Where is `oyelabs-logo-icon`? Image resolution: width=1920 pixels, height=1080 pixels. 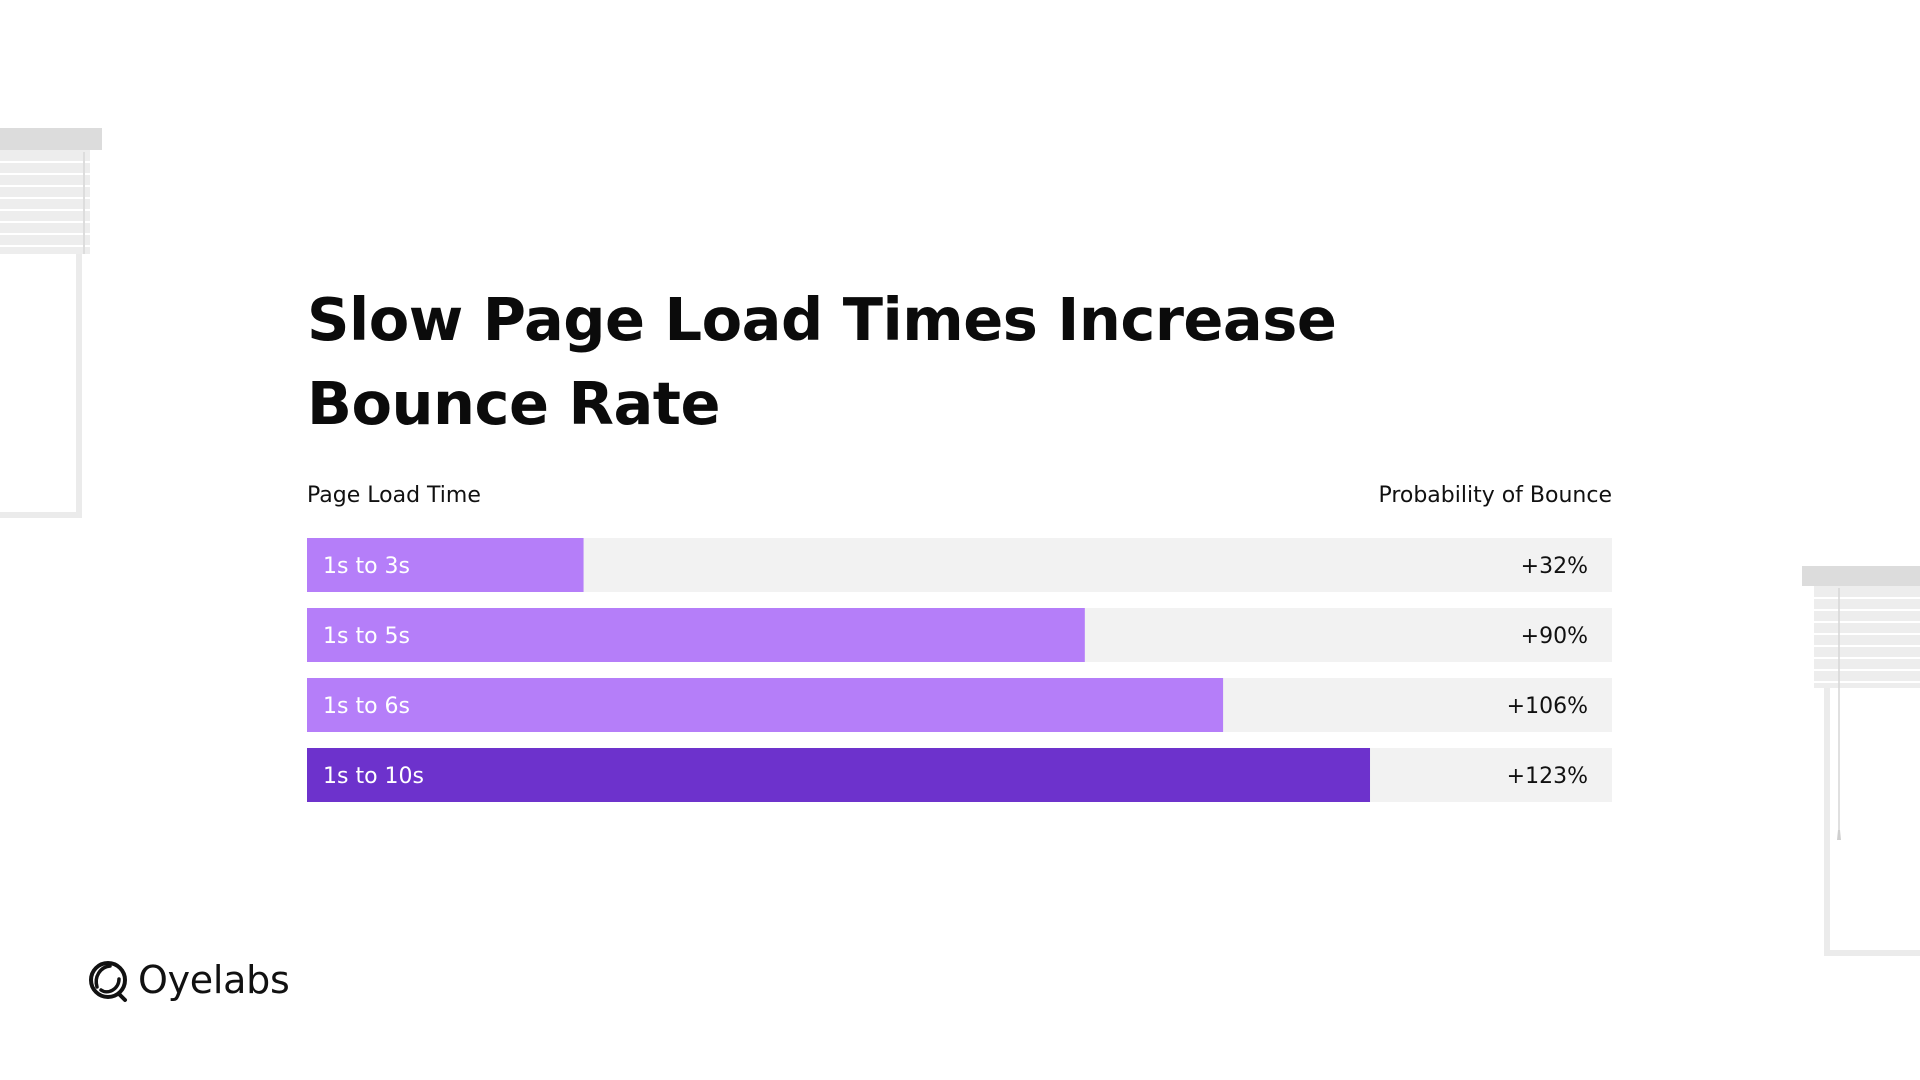
oyelabs-logo-icon is located at coordinates (108, 981).